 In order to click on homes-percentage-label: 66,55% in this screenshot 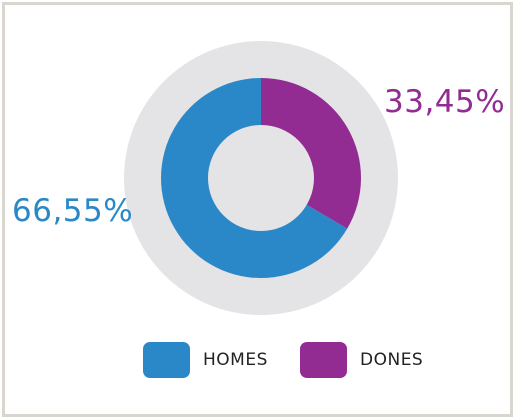, I will do `click(73, 211)`.